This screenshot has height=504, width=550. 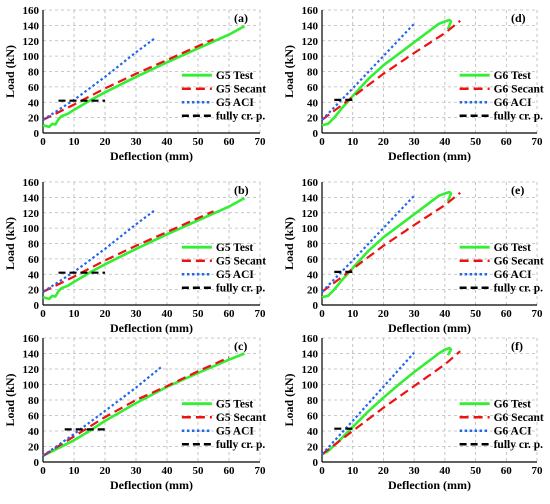 What do you see at coordinates (517, 346) in the screenshot?
I see `panel-label: (f)` at bounding box center [517, 346].